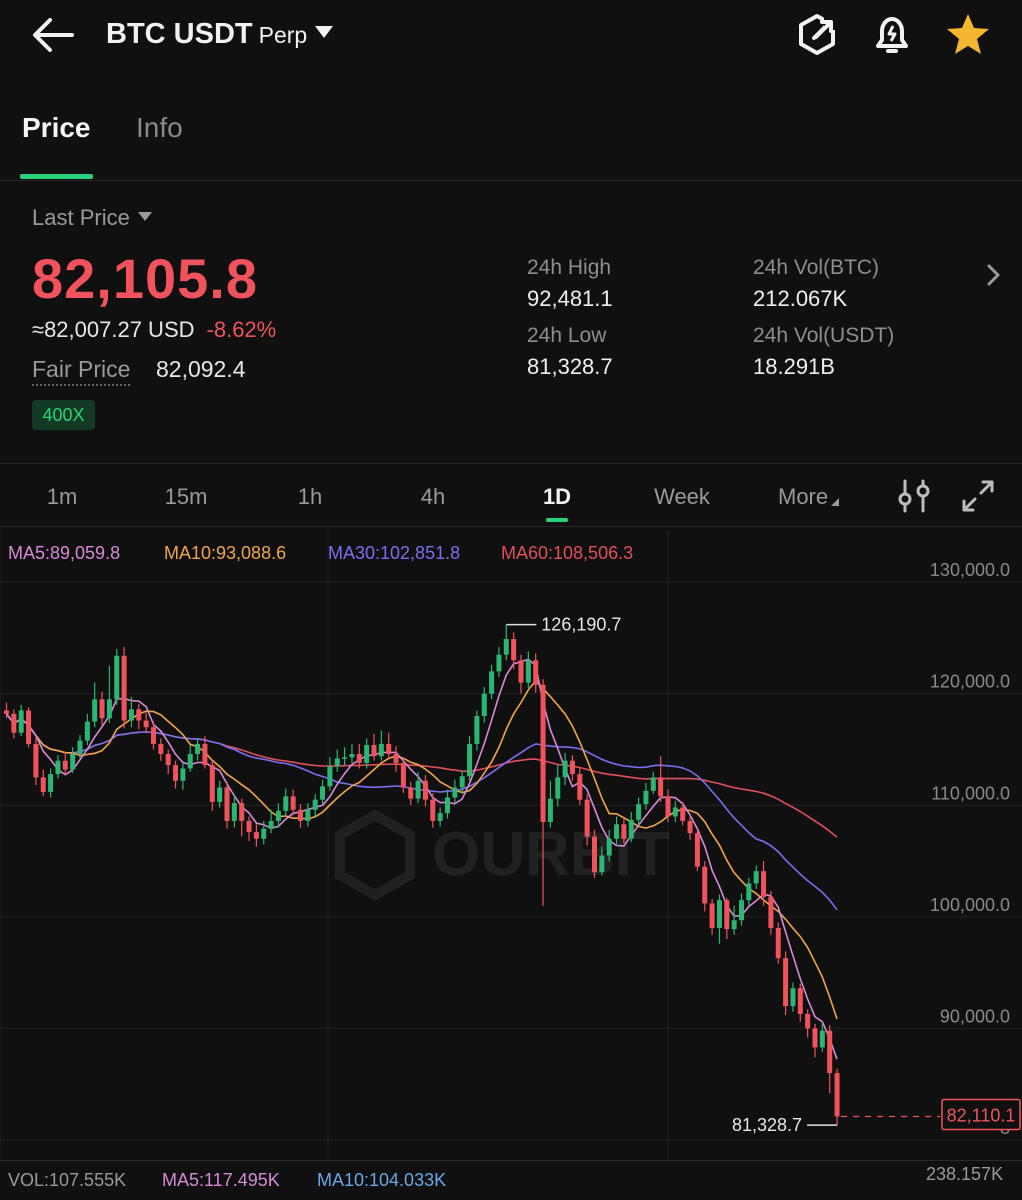 This screenshot has height=1200, width=1022. What do you see at coordinates (145, 278) in the screenshot?
I see `last-price: 82,105.8` at bounding box center [145, 278].